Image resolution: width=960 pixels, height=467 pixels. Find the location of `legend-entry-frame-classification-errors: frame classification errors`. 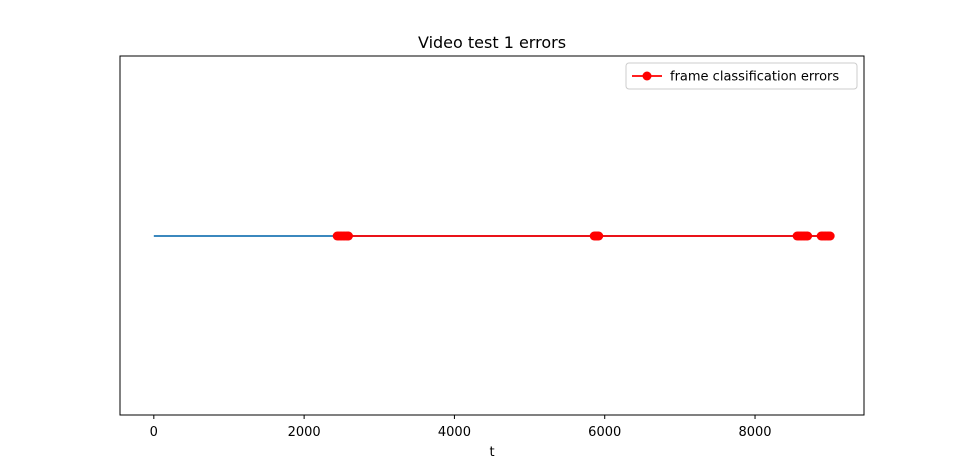

legend-entry-frame-classification-errors: frame classification errors is located at coordinates (754, 77).